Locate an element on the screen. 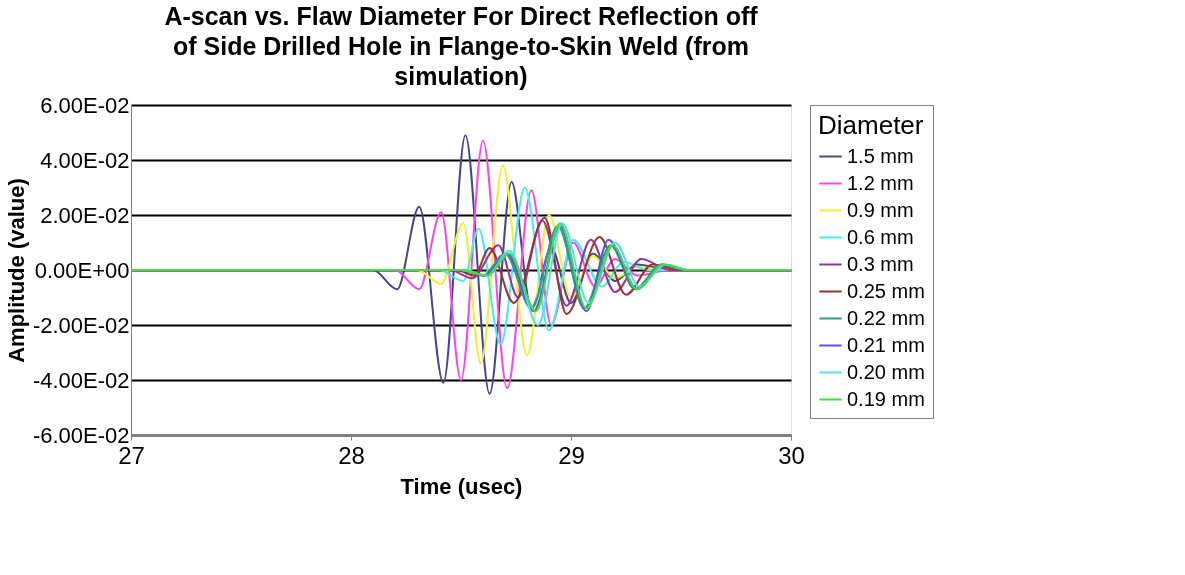  x-axis-title: Time (usec) is located at coordinates (461, 486).